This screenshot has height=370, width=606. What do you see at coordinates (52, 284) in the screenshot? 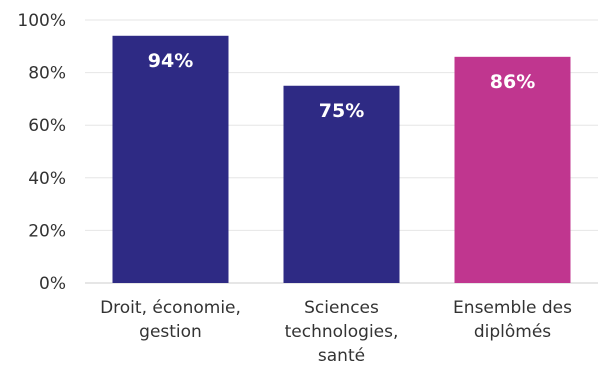
I see `y-tick-label: 0%` at bounding box center [52, 284].